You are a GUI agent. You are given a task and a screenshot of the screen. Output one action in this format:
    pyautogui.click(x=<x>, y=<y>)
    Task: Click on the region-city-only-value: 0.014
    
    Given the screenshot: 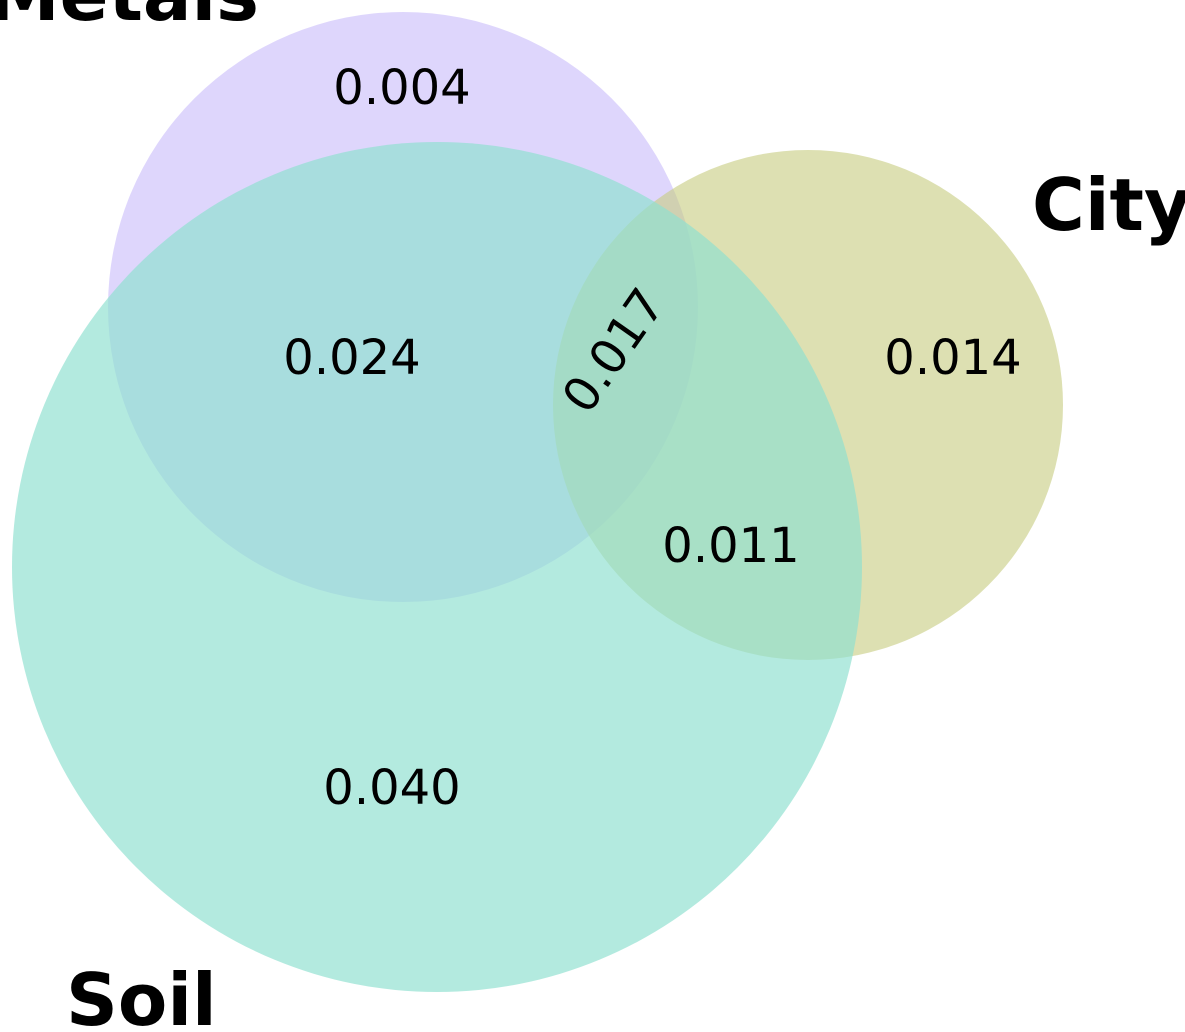 What is the action you would take?
    pyautogui.click(x=952, y=358)
    